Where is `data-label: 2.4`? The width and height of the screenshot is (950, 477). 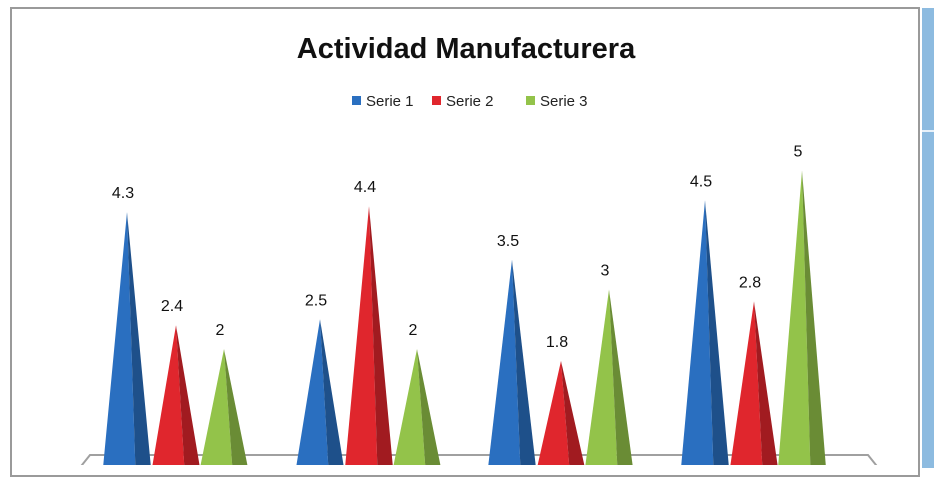 data-label: 2.4 is located at coordinates (172, 306).